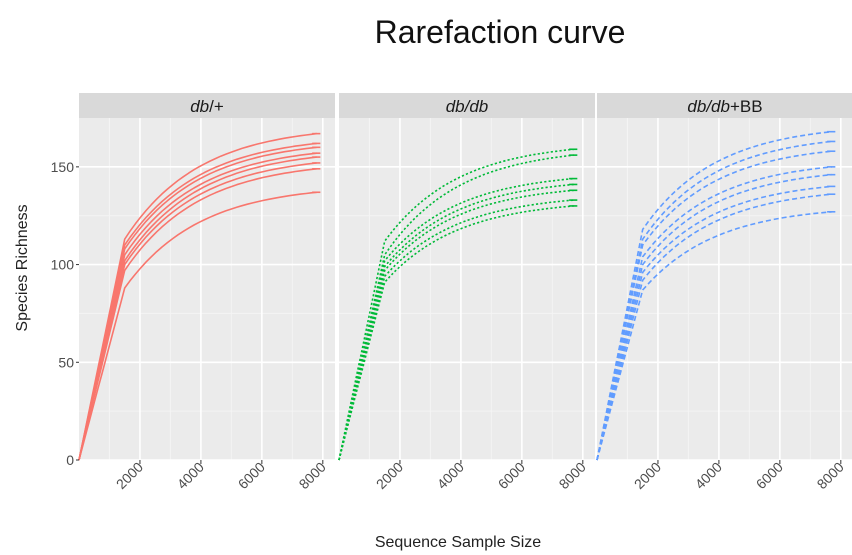  I want to click on strip-label-main: db, so click(199, 106).